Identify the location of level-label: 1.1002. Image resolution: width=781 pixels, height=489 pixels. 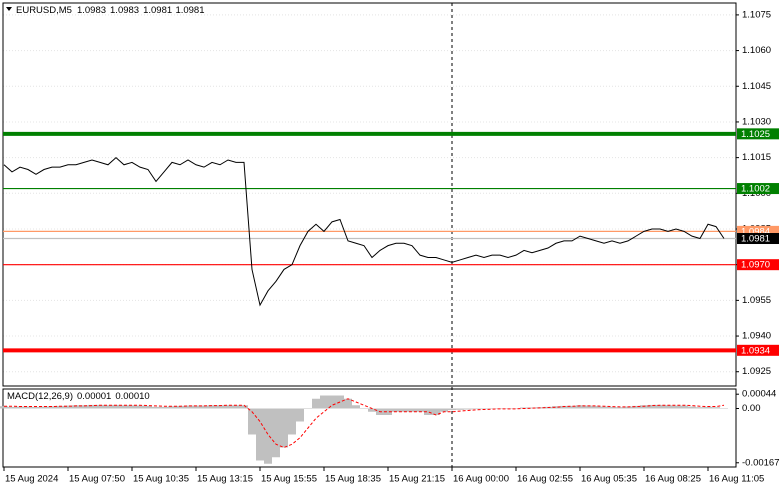
(755, 189).